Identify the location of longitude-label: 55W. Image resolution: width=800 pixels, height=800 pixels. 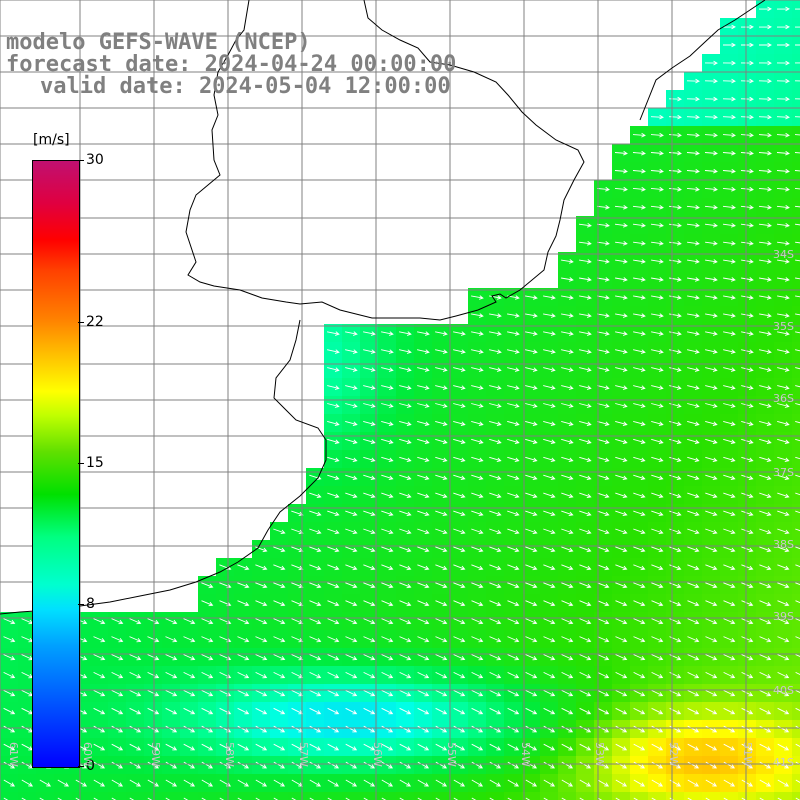
(451, 754).